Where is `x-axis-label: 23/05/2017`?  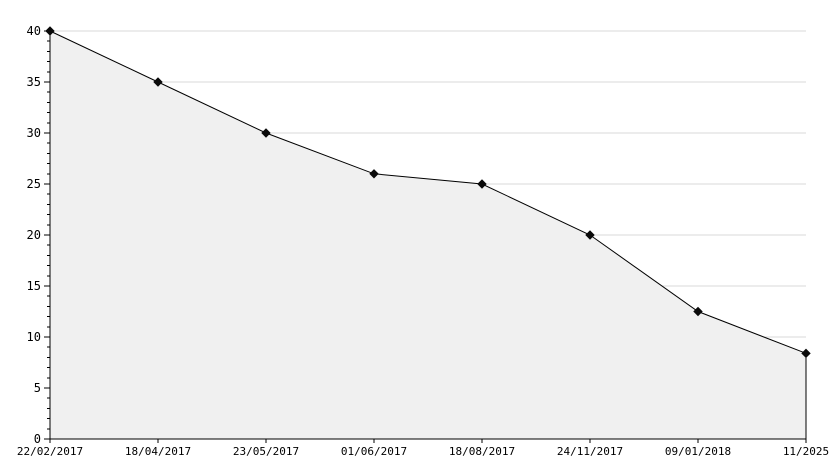 x-axis-label: 23/05/2017 is located at coordinates (266, 451).